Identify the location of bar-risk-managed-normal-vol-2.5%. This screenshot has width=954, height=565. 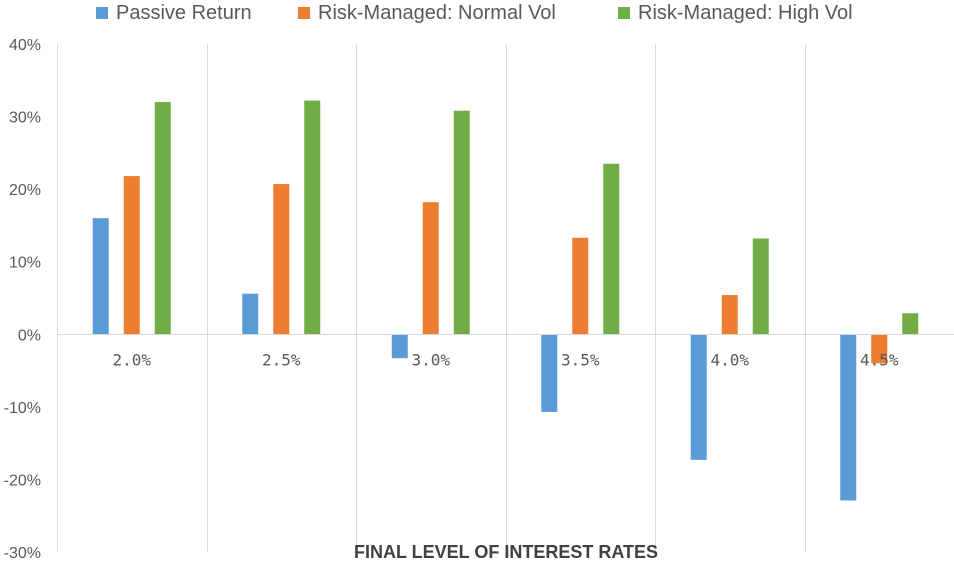
(281, 259).